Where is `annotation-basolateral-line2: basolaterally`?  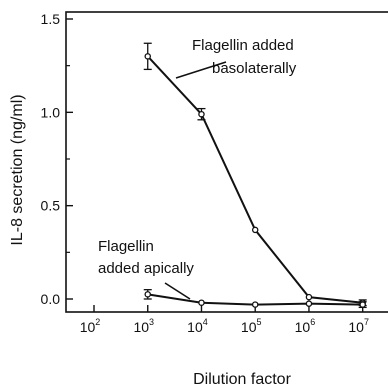
annotation-basolateral-line2: basolaterally is located at coordinates (254, 68).